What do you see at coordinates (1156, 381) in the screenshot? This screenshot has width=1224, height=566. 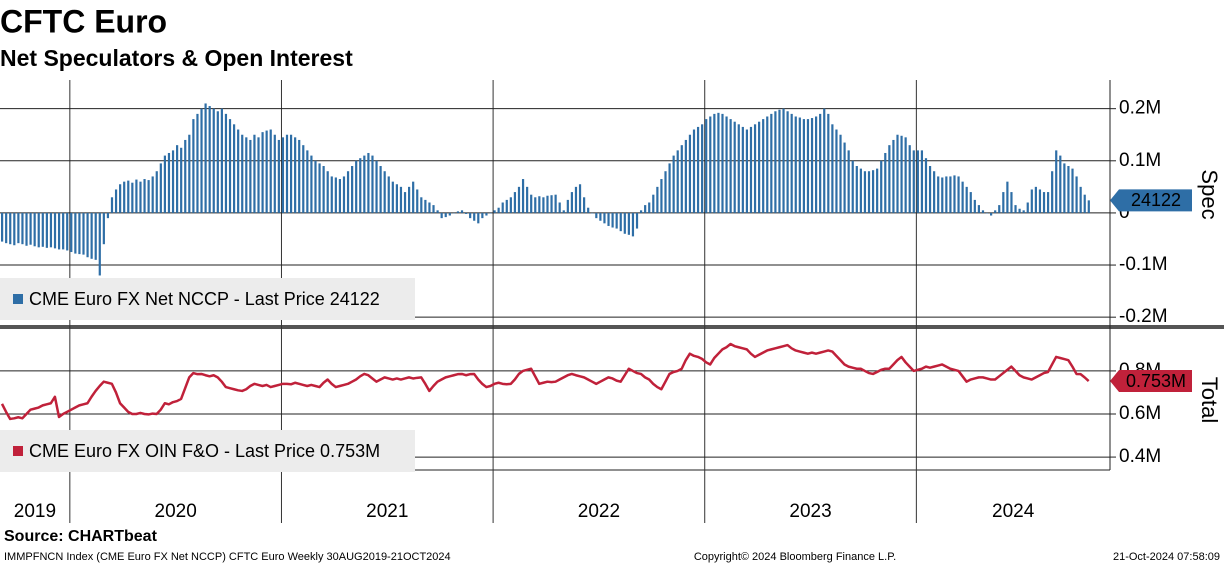 I see `last-value-label: 0.753M` at bounding box center [1156, 381].